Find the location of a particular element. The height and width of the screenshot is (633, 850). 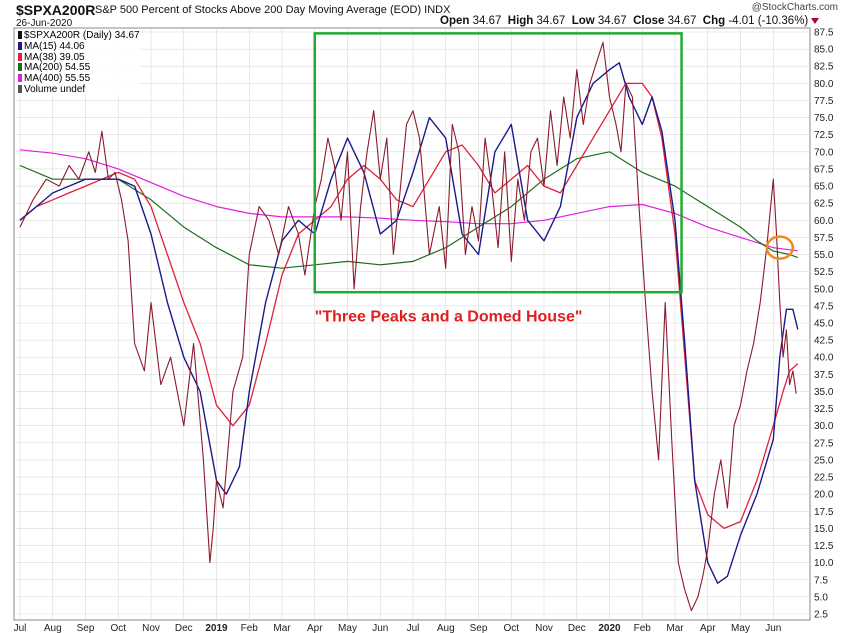

legend-item-ma400: MA(400) 55.55 is located at coordinates (79, 79).